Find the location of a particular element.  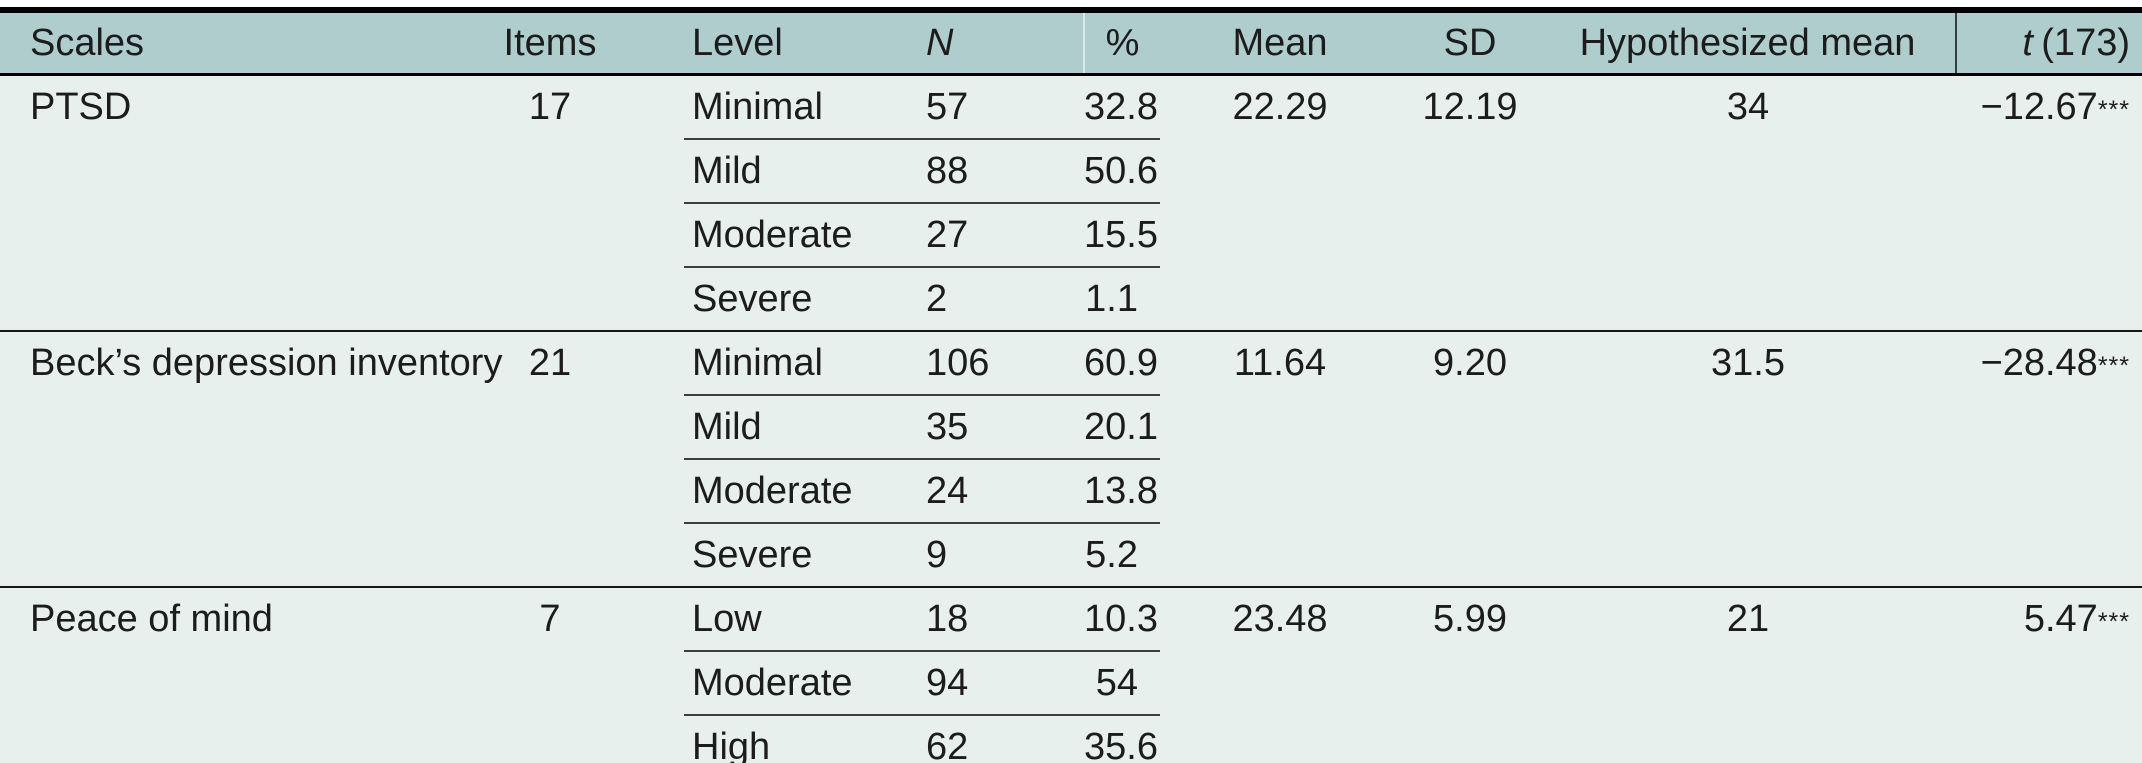

t-number: −28.48 is located at coordinates (2039, 363).